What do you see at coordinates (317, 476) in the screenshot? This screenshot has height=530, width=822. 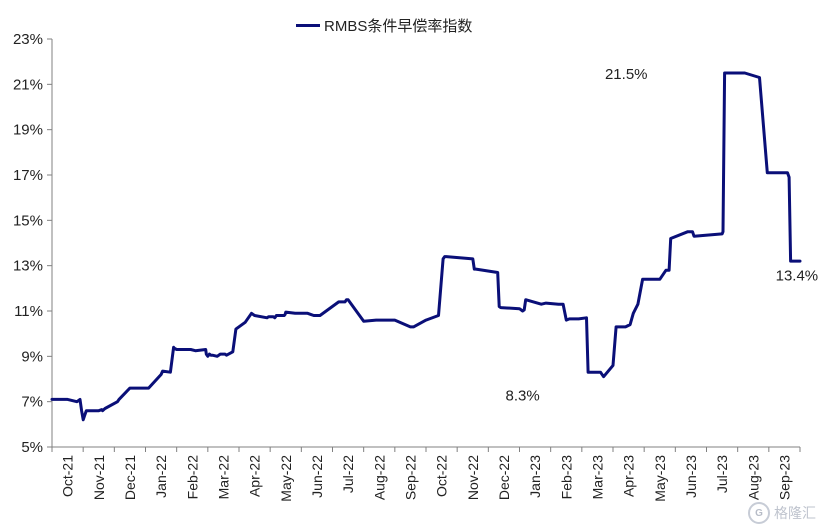 I see `x-tick-label: Jun-22` at bounding box center [317, 476].